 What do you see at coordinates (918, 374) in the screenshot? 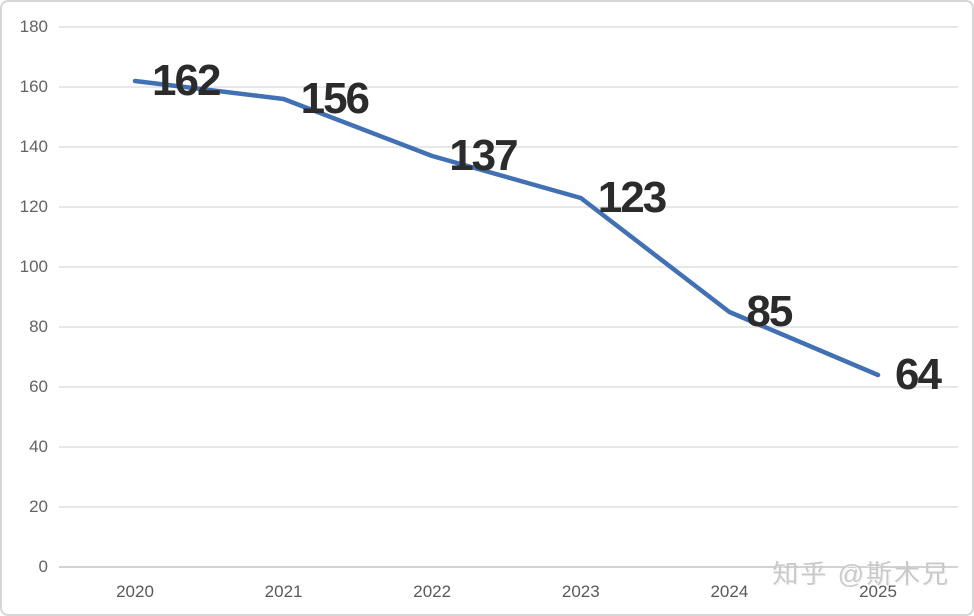
I see `data-label: 64` at bounding box center [918, 374].